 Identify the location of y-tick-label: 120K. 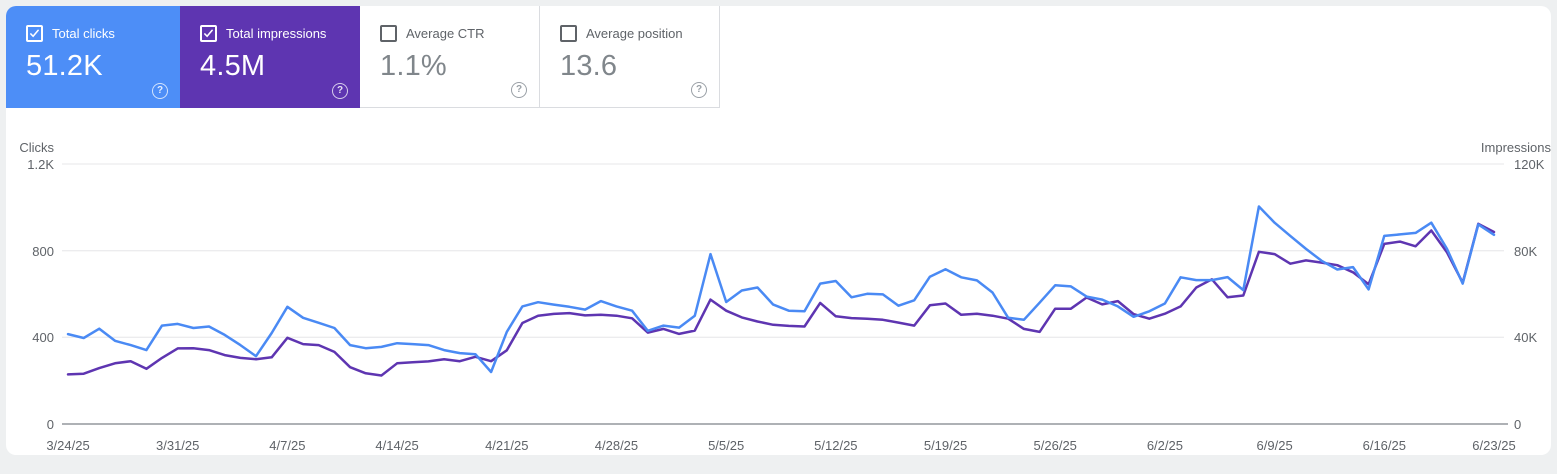
(1529, 164).